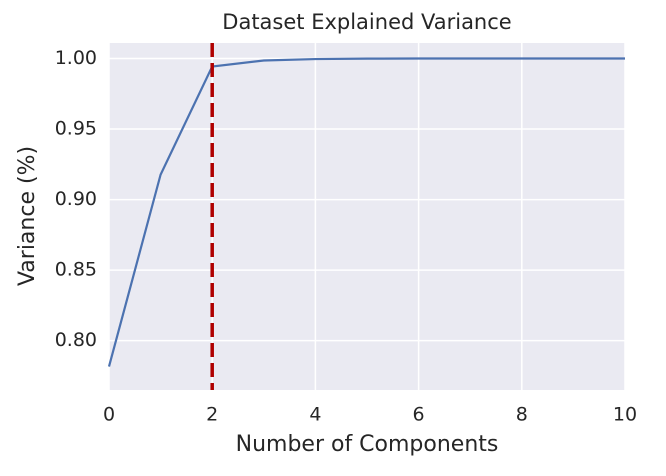 The width and height of the screenshot is (666, 476). I want to click on x-tick-label: 10, so click(625, 415).